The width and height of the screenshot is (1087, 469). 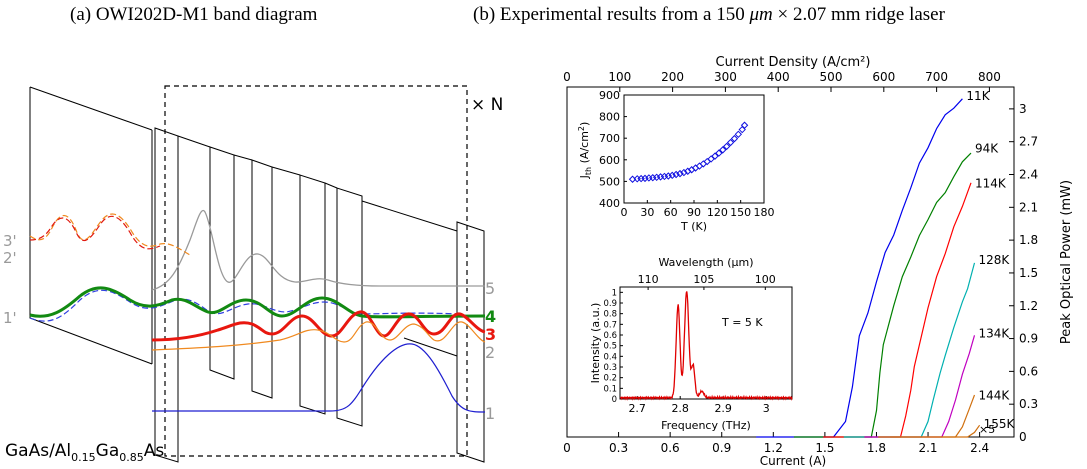 What do you see at coordinates (987, 429) in the screenshot?
I see `li-annotation-x5: ×5` at bounding box center [987, 429].